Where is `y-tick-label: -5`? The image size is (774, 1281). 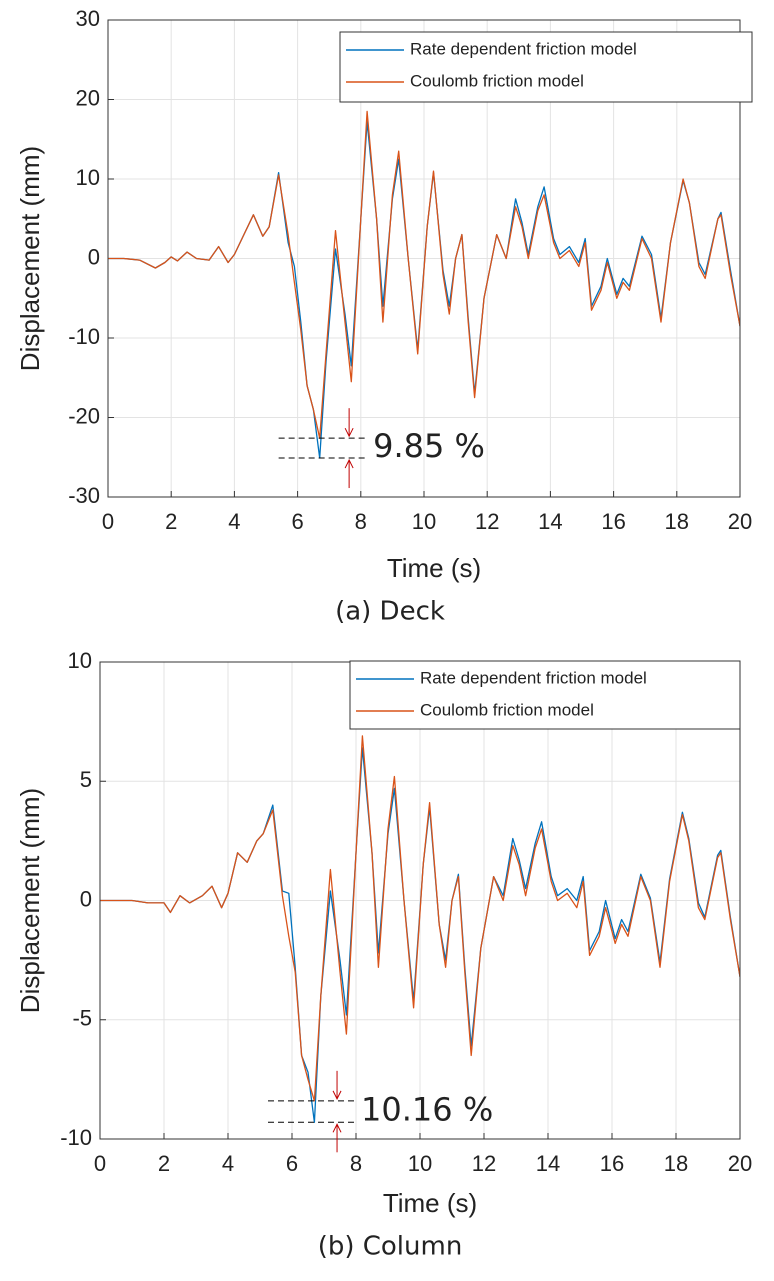 y-tick-label: -5 is located at coordinates (82, 1018).